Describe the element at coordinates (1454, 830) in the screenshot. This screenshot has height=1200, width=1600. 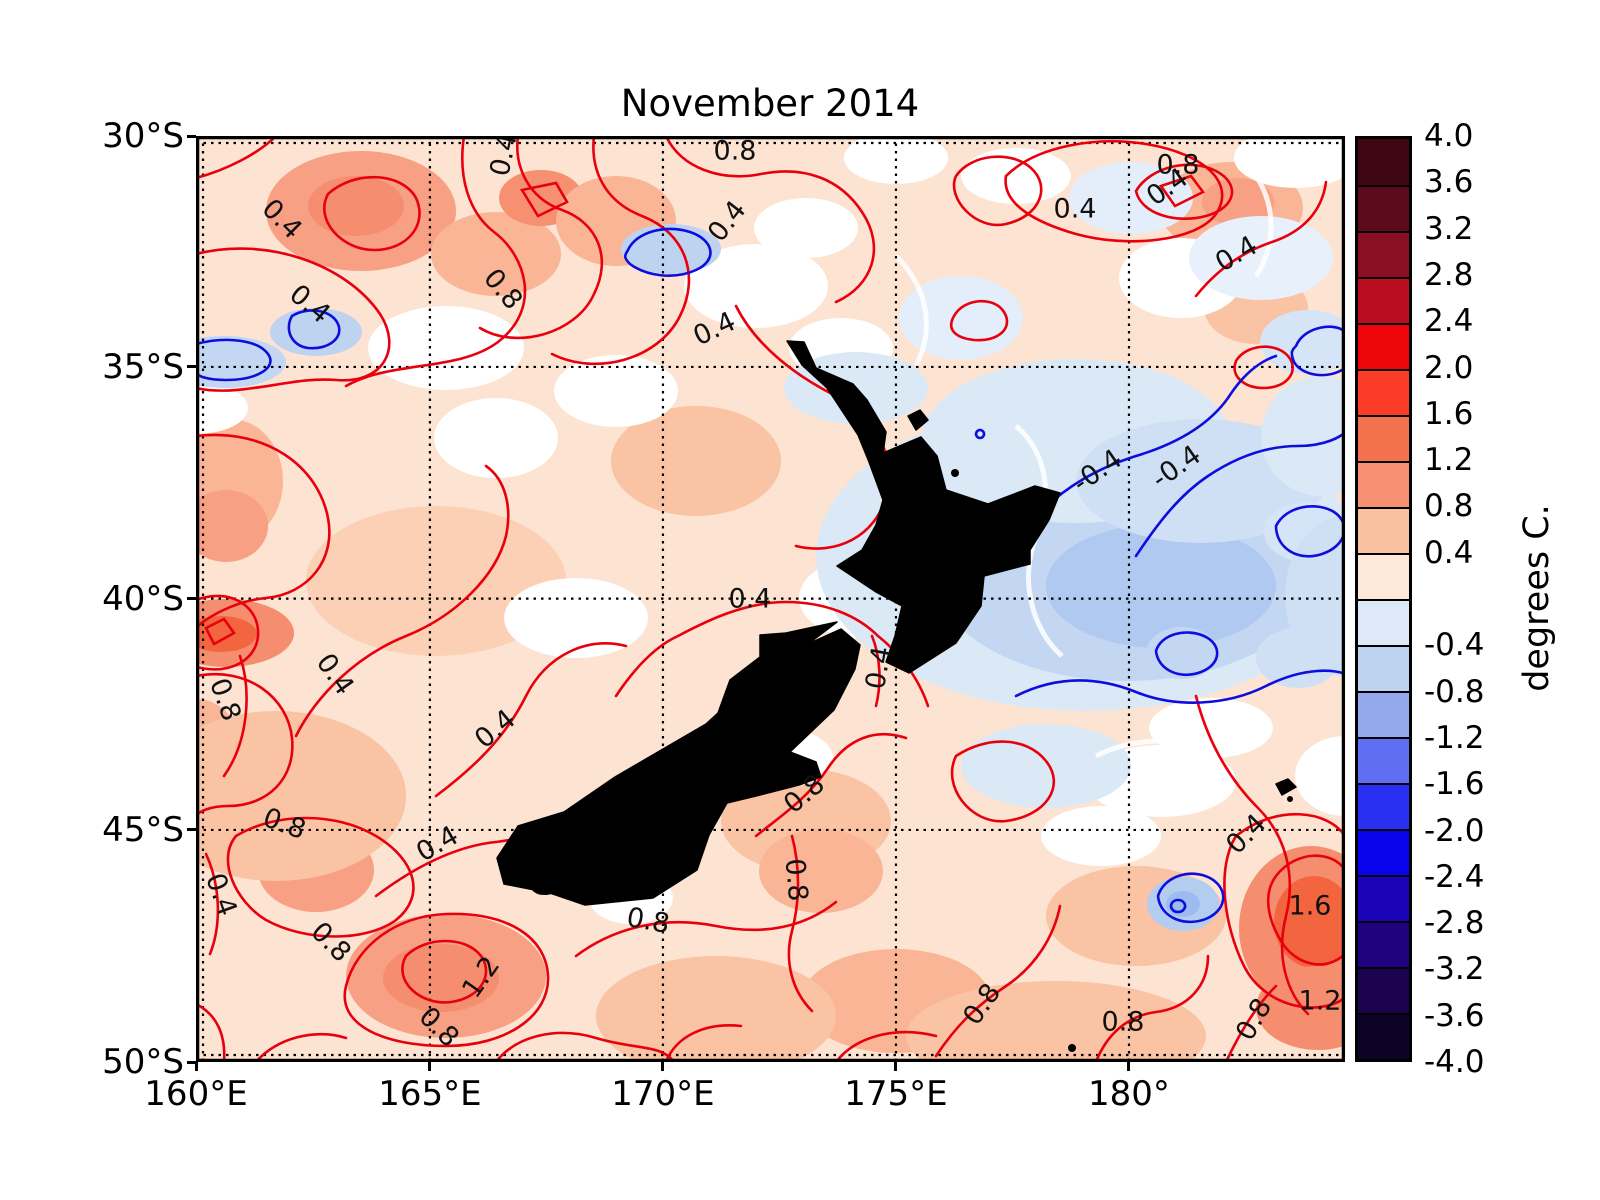
I see `colorbar-tick-label: -2.0` at that location.